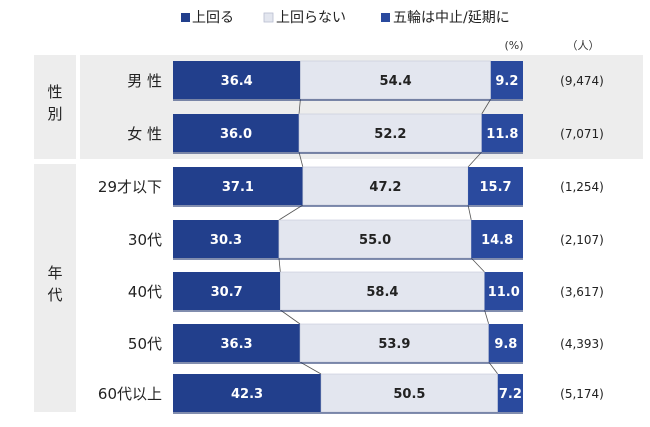 The height and width of the screenshot is (427, 650). I want to click on category-label: 60代以上, so click(130, 394).